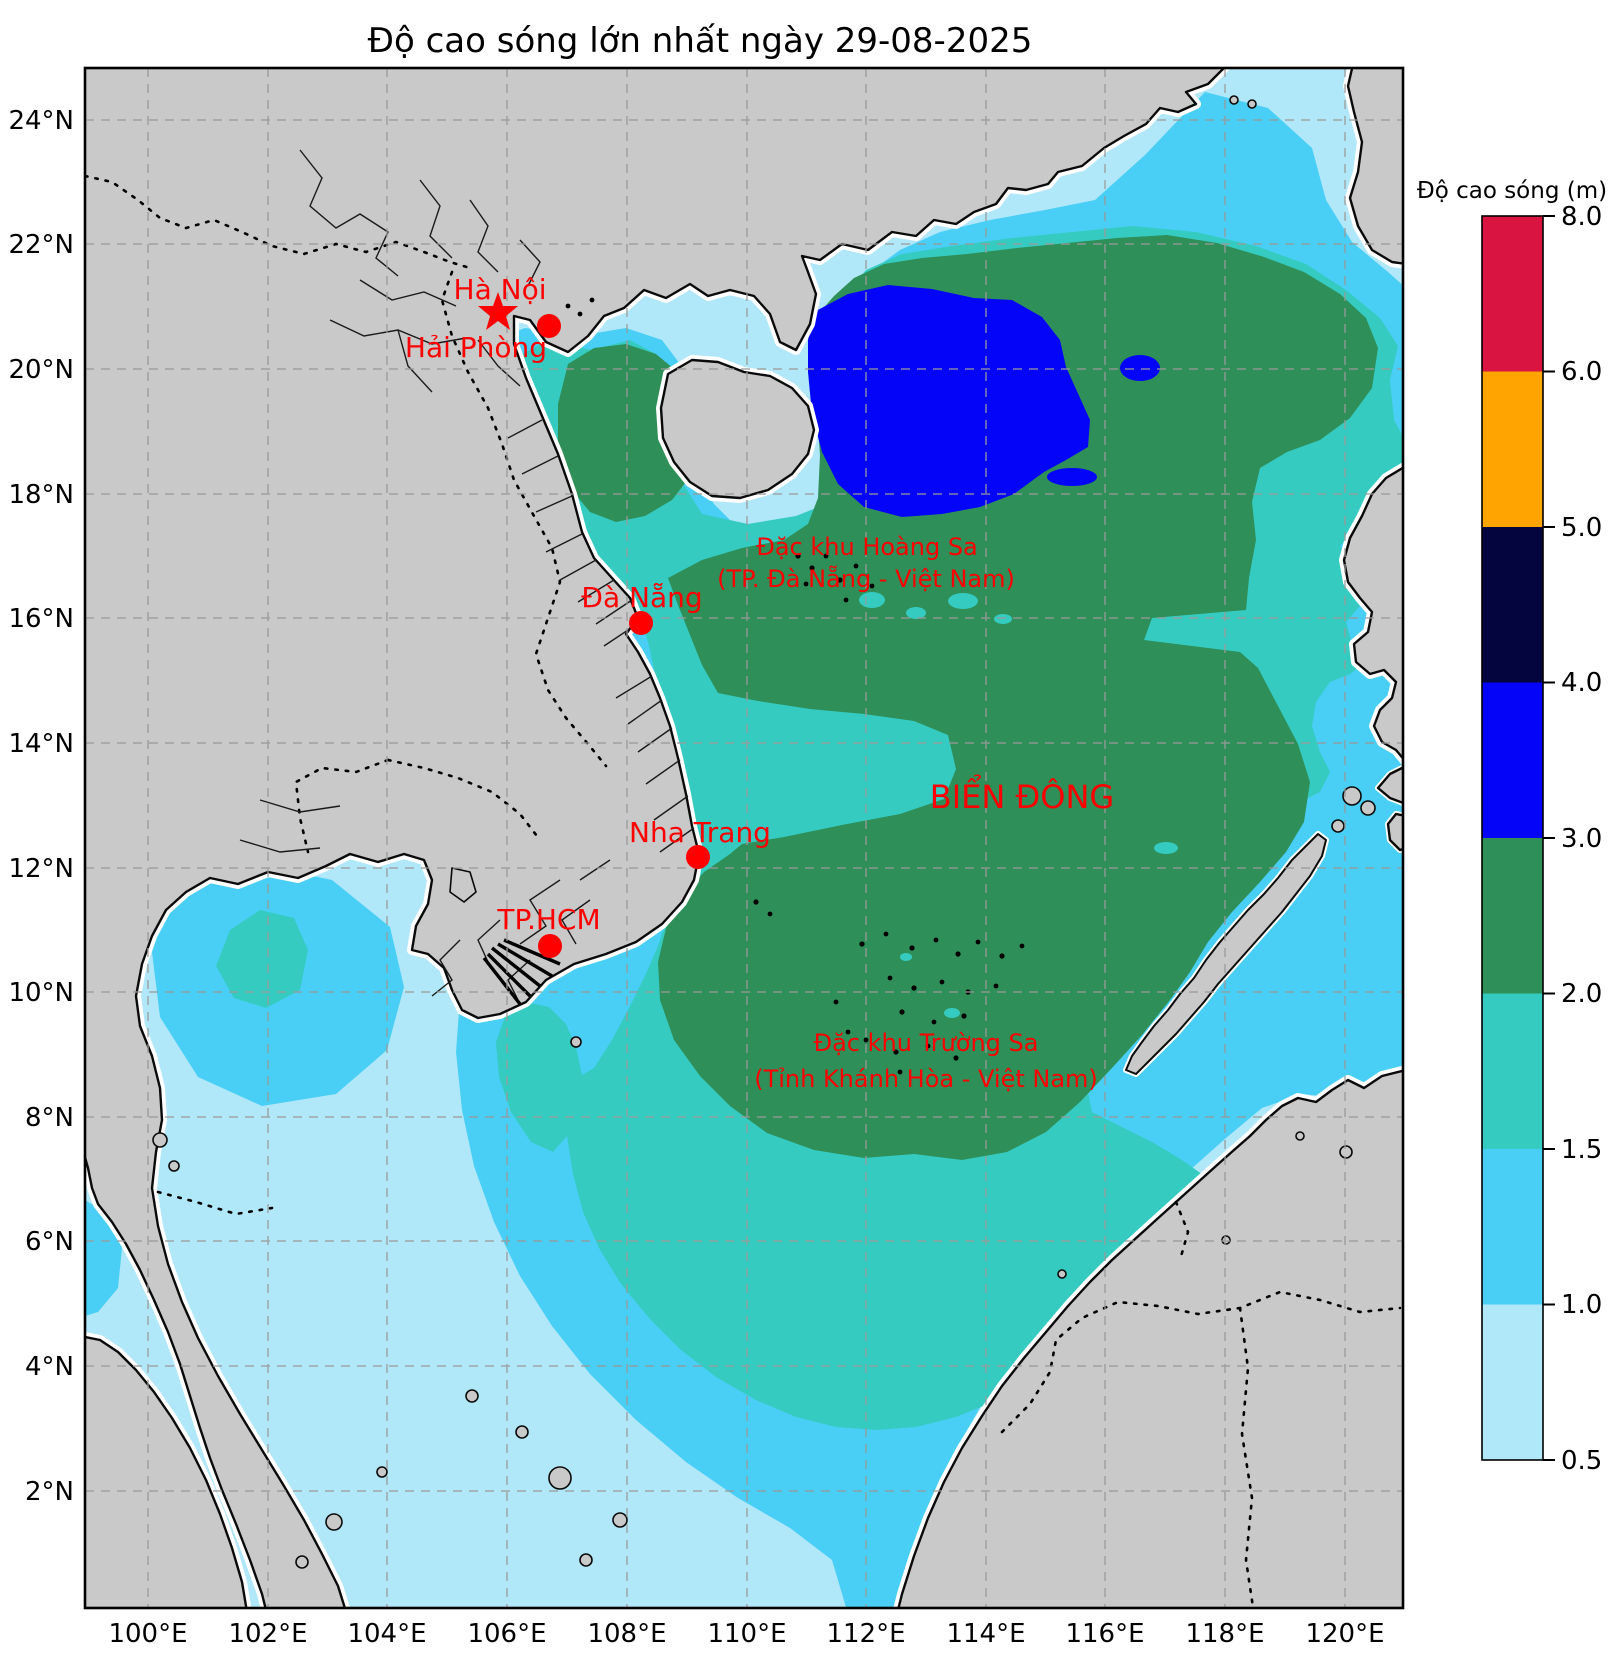 The width and height of the screenshot is (1624, 1664). What do you see at coordinates (262, 959) in the screenshot?
I see `wave-region-turquoise-gulf-thailand` at bounding box center [262, 959].